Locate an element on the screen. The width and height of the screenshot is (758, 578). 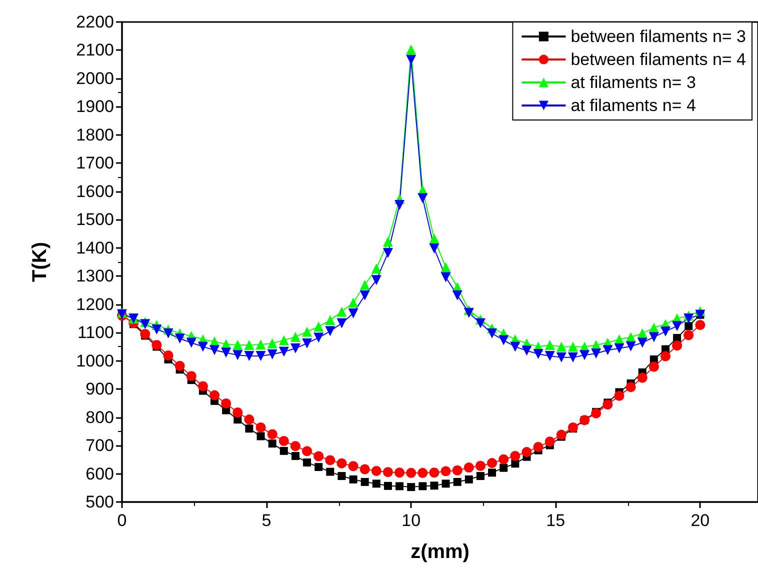
x-axis-title: z(mm) is located at coordinates (440, 552).